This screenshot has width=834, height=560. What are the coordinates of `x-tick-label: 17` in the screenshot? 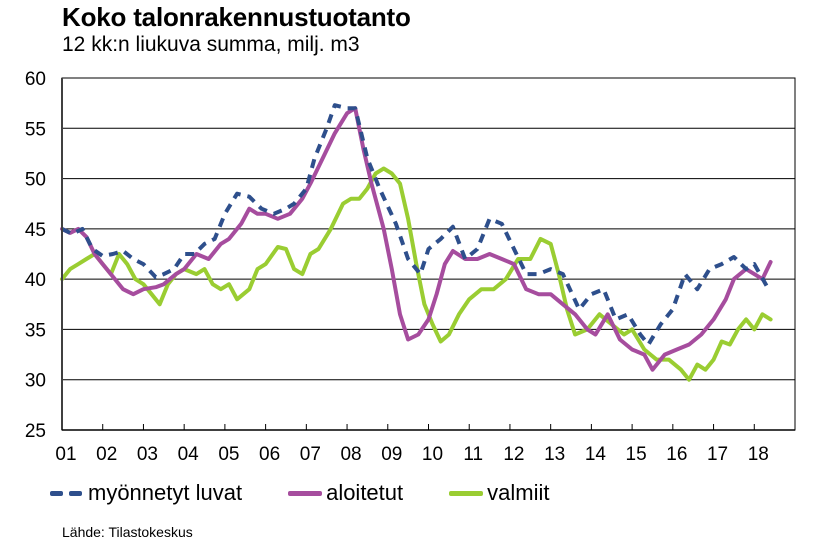 It's located at (717, 454).